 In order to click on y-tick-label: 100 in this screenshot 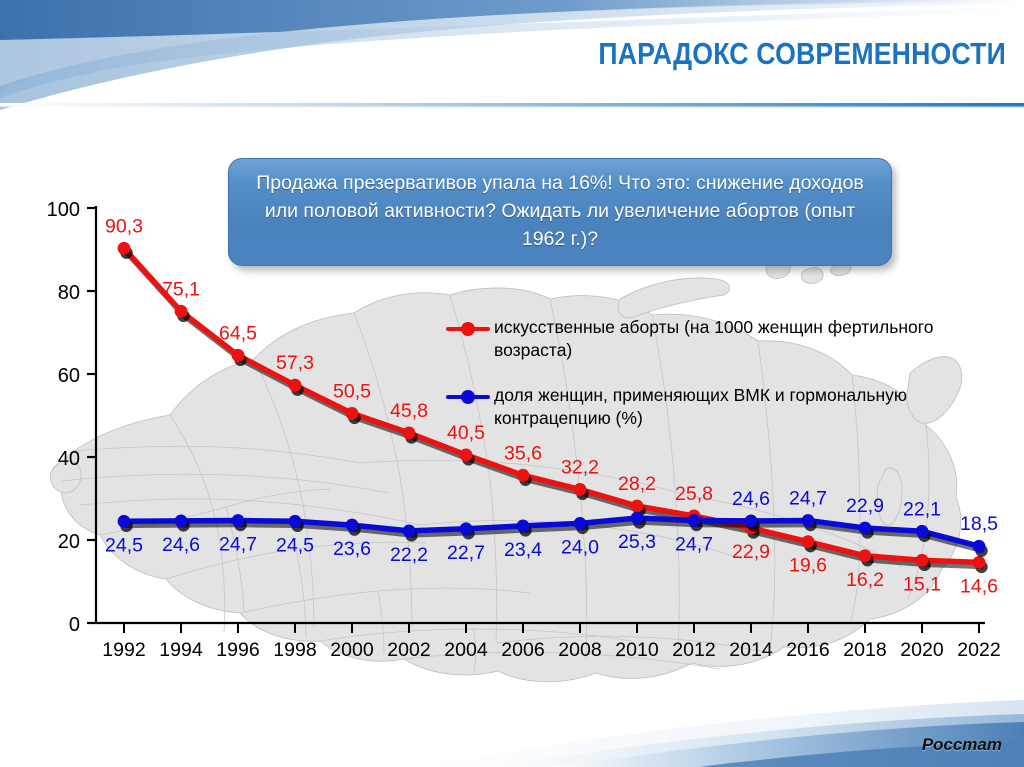, I will do `click(63, 210)`.